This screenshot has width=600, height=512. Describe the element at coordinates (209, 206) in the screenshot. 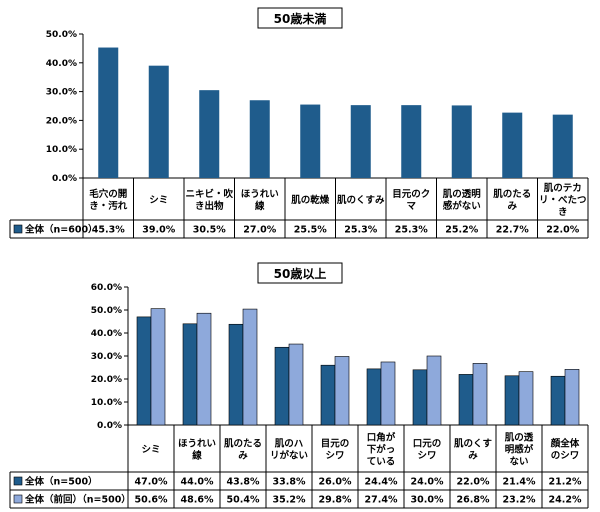

I see `x-category-label: き出物` at that location.